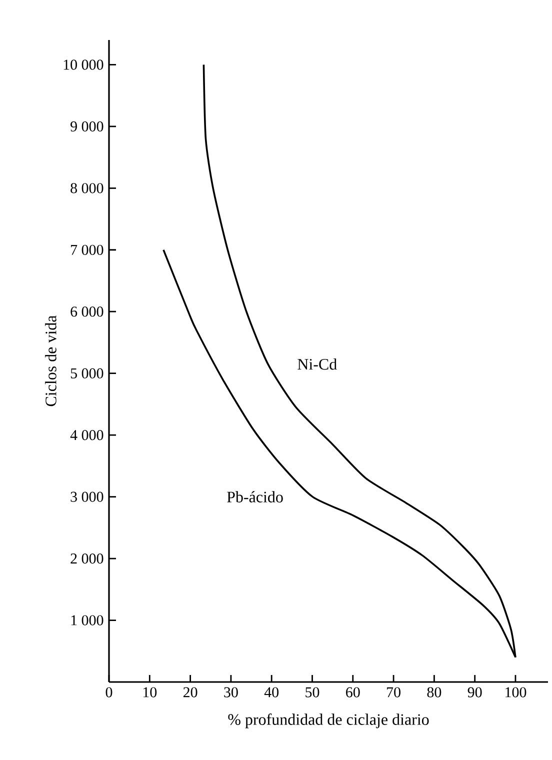 The height and width of the screenshot is (760, 552). I want to click on series-label: Pb-ácido, so click(255, 496).